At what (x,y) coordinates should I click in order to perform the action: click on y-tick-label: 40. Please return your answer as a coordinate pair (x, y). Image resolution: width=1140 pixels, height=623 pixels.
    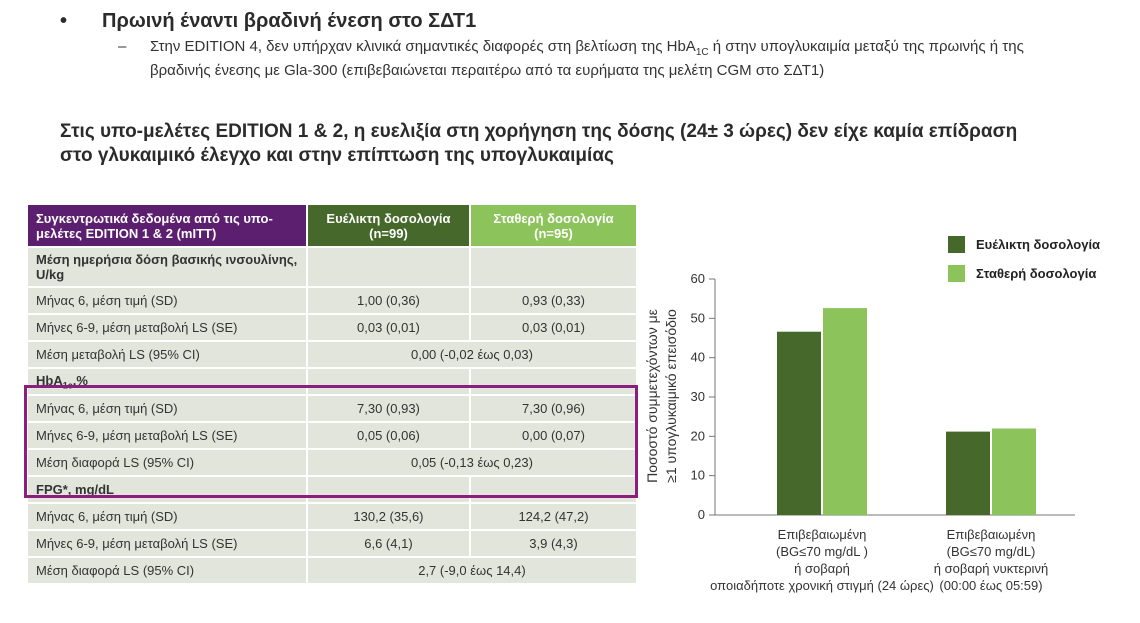
    Looking at the image, I should click on (698, 357).